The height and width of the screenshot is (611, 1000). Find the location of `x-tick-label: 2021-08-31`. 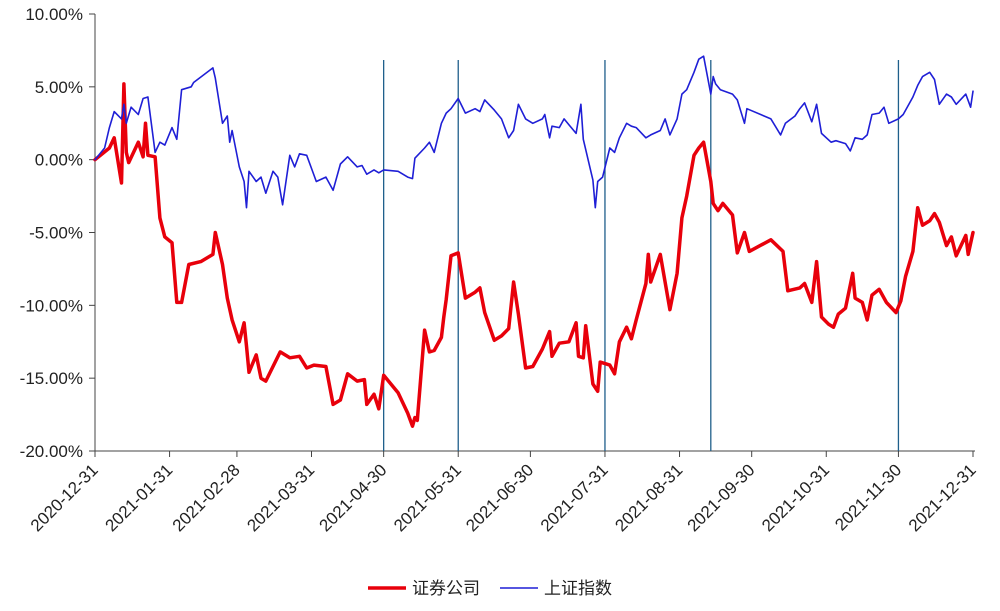

x-tick-label: 2021-08-31 is located at coordinates (648, 497).